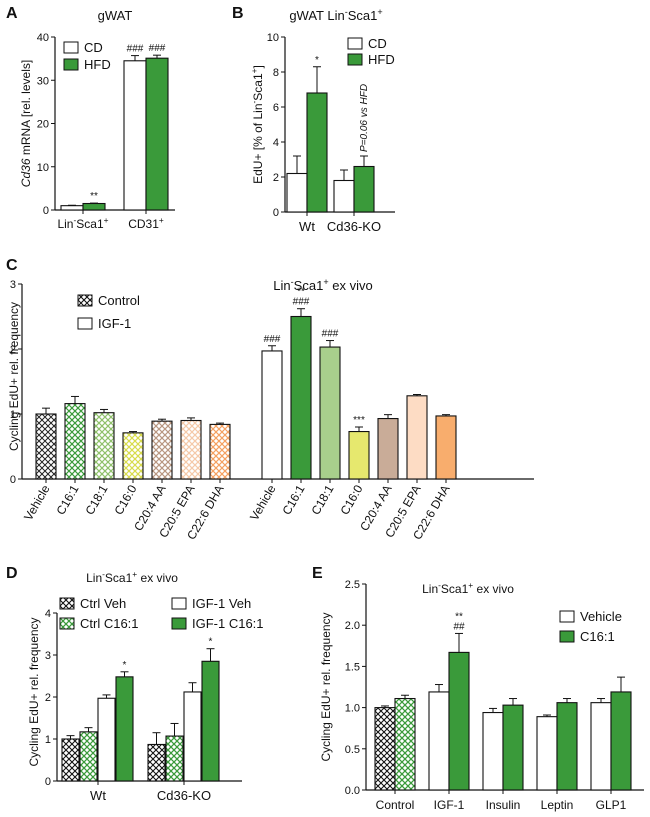 The width and height of the screenshot is (650, 817). Describe the element at coordinates (455, 589) in the screenshot. I see `e-title-part: Sca1` at that location.